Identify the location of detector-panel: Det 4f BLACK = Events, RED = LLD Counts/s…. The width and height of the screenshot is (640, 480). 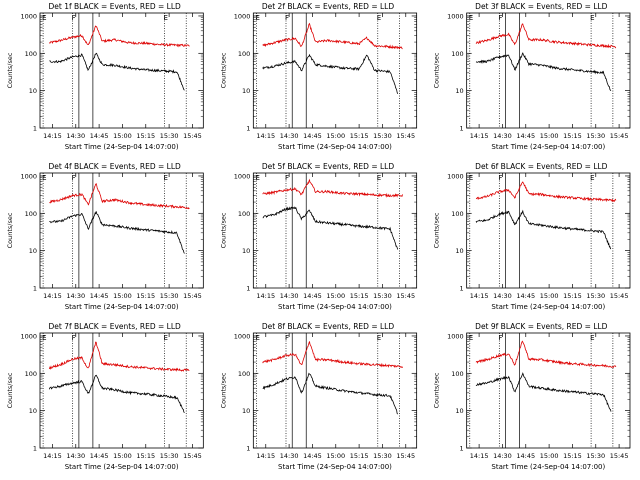
(105, 236).